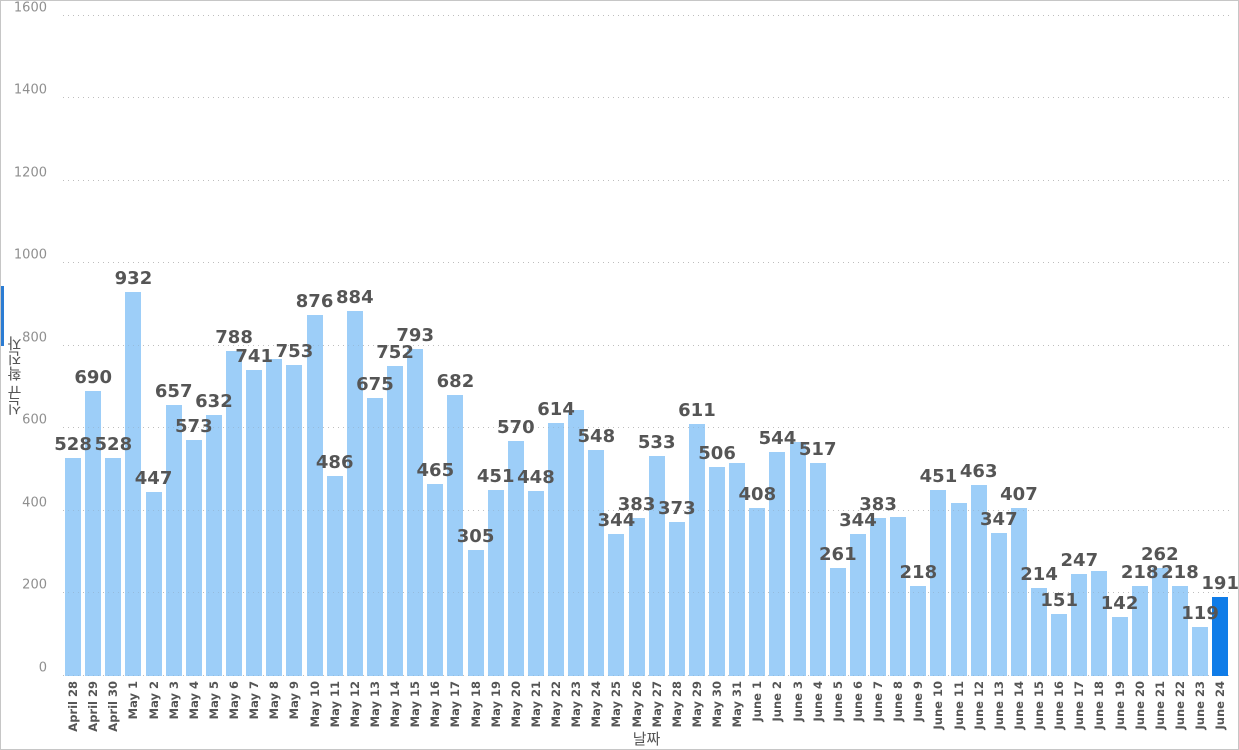 This screenshot has height=750, width=1239. Describe the element at coordinates (918, 701) in the screenshot. I see `x-tick-label: June 9` at that location.